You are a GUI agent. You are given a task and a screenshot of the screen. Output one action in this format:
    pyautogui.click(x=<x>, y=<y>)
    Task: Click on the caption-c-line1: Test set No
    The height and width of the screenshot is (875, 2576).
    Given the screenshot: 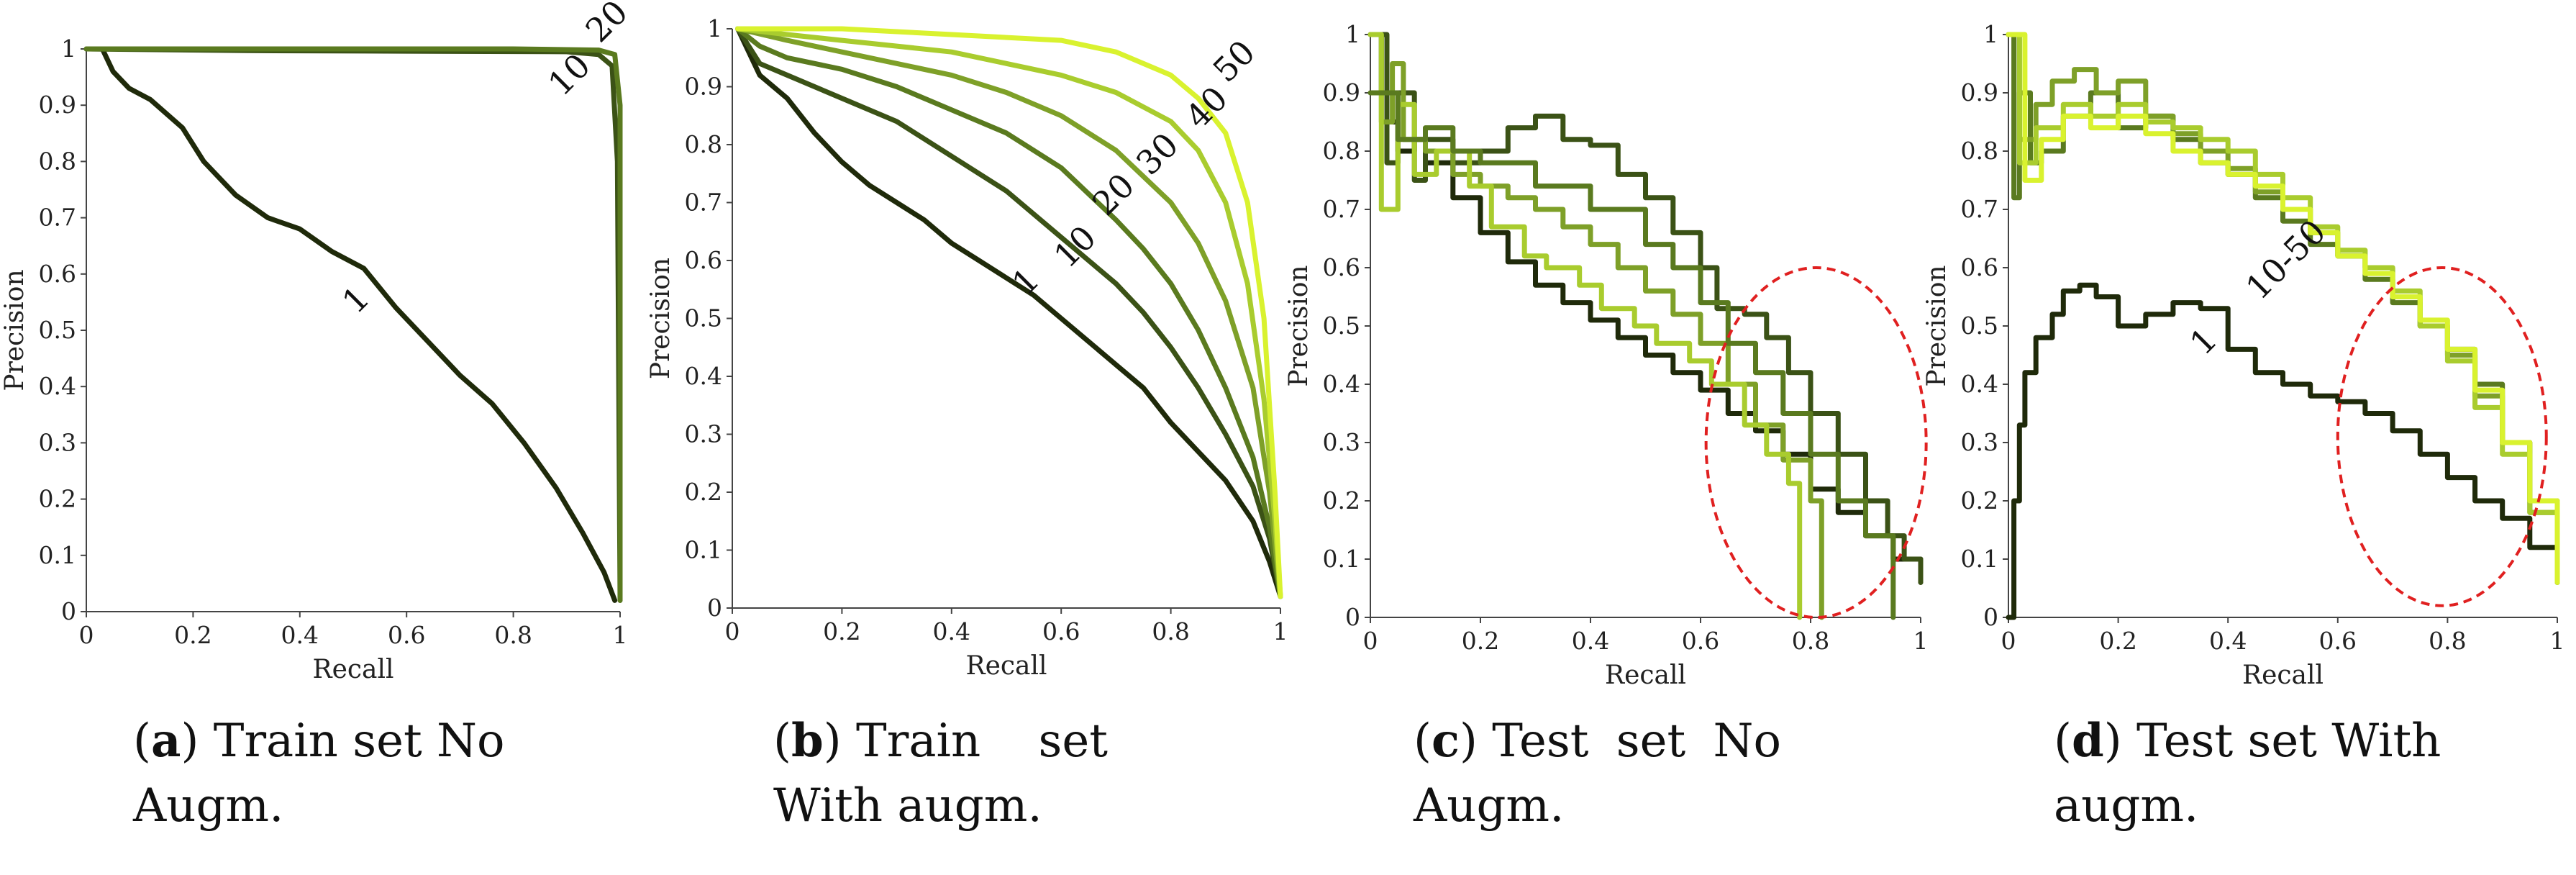 What is the action you would take?
    pyautogui.click(x=1637, y=741)
    